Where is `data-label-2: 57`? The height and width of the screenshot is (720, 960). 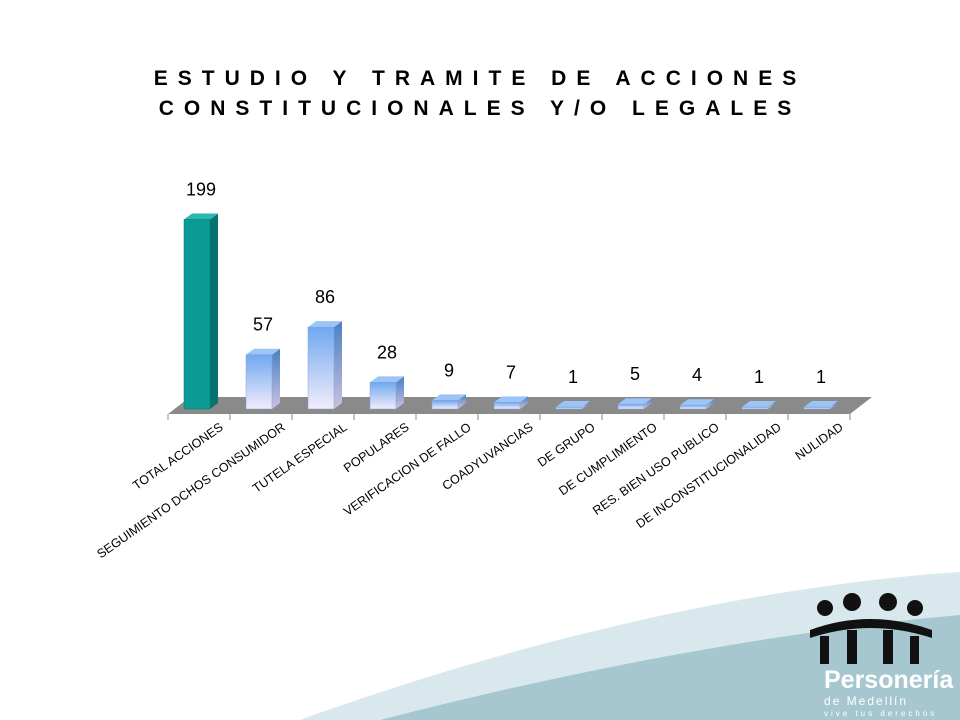 data-label-2: 57 is located at coordinates (263, 325).